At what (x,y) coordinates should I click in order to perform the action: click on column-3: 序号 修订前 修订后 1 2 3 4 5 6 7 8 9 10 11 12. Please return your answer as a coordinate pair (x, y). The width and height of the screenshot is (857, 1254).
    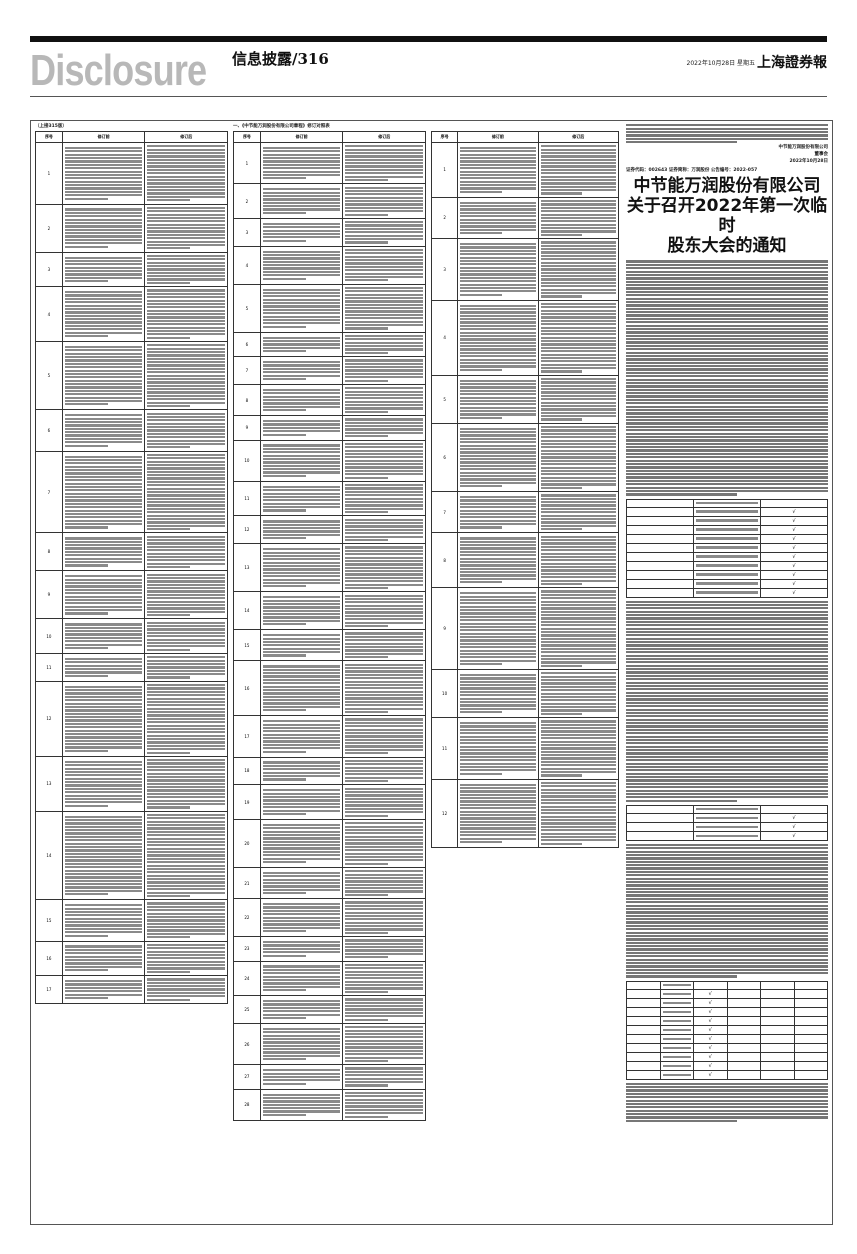
    Looking at the image, I should click on (525, 486).